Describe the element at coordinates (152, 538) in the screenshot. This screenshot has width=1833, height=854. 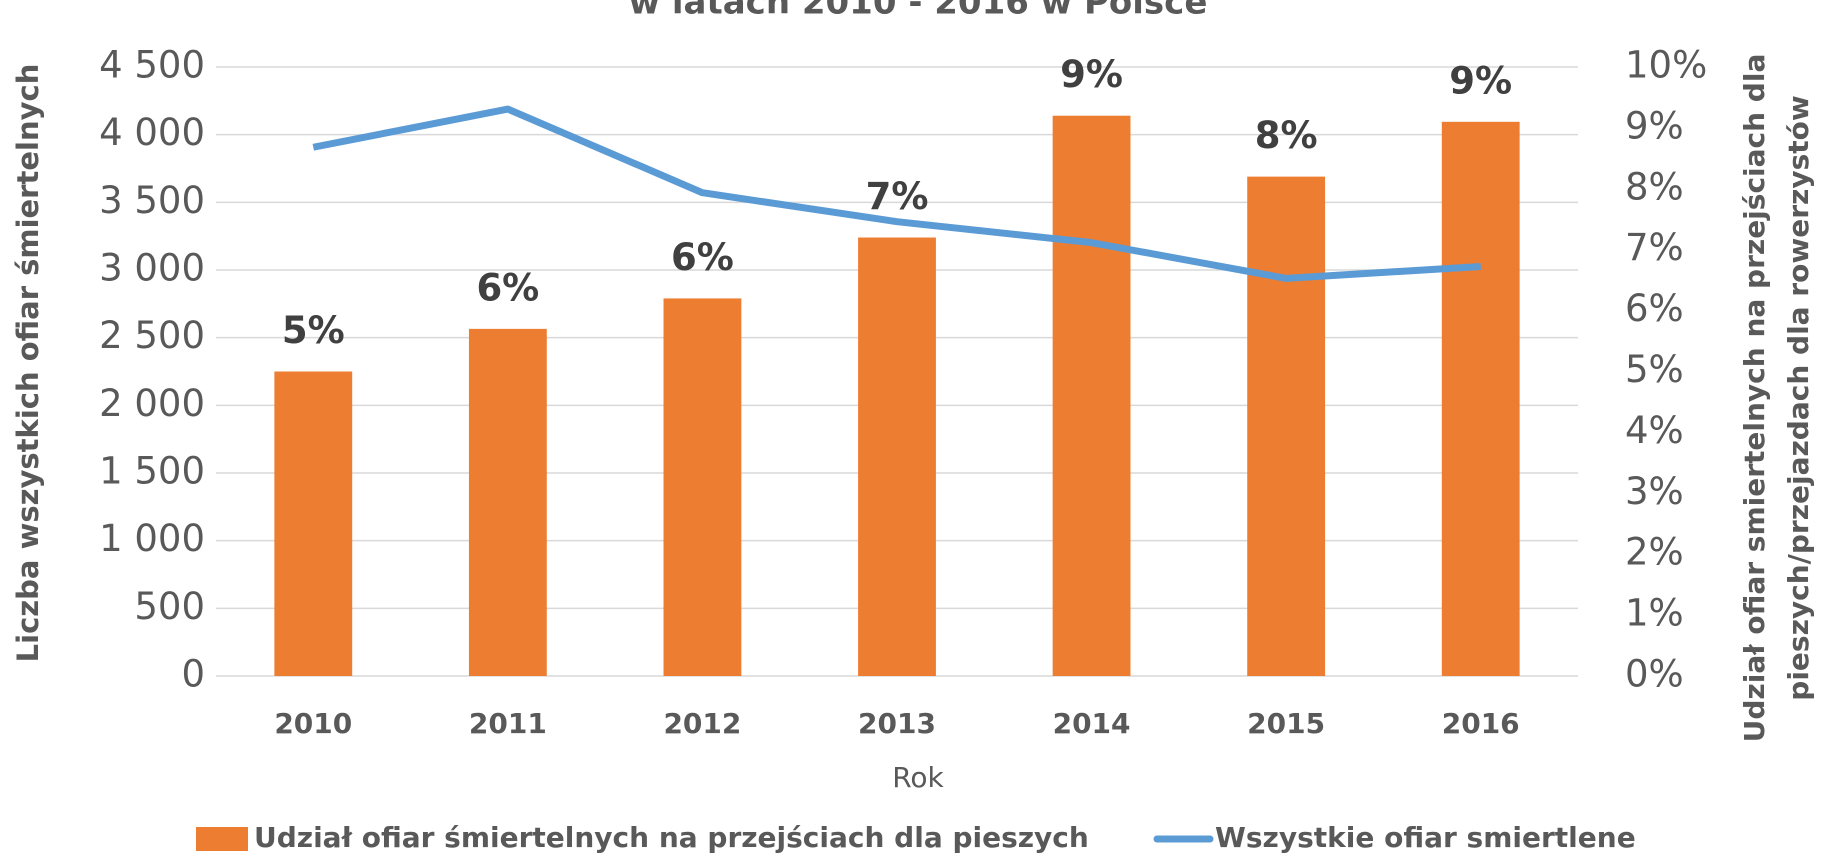
I see `y-tick-label: 1 000` at that location.